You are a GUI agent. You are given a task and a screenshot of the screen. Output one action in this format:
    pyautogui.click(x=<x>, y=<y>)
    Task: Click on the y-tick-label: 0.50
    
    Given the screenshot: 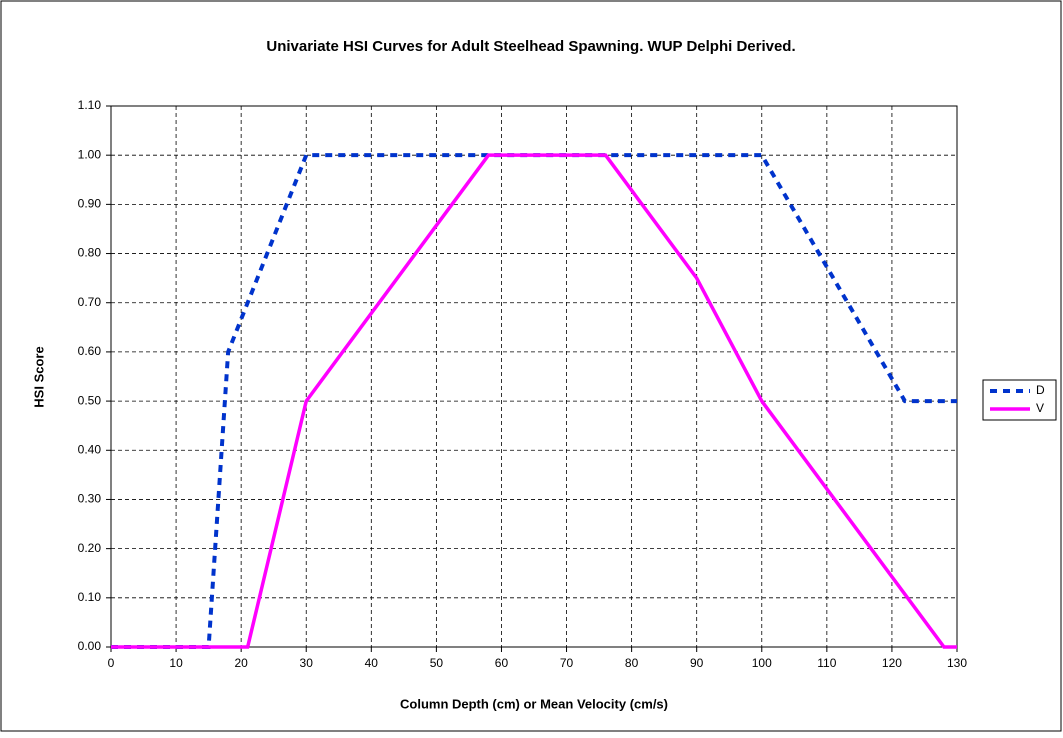 What is the action you would take?
    pyautogui.click(x=90, y=400)
    